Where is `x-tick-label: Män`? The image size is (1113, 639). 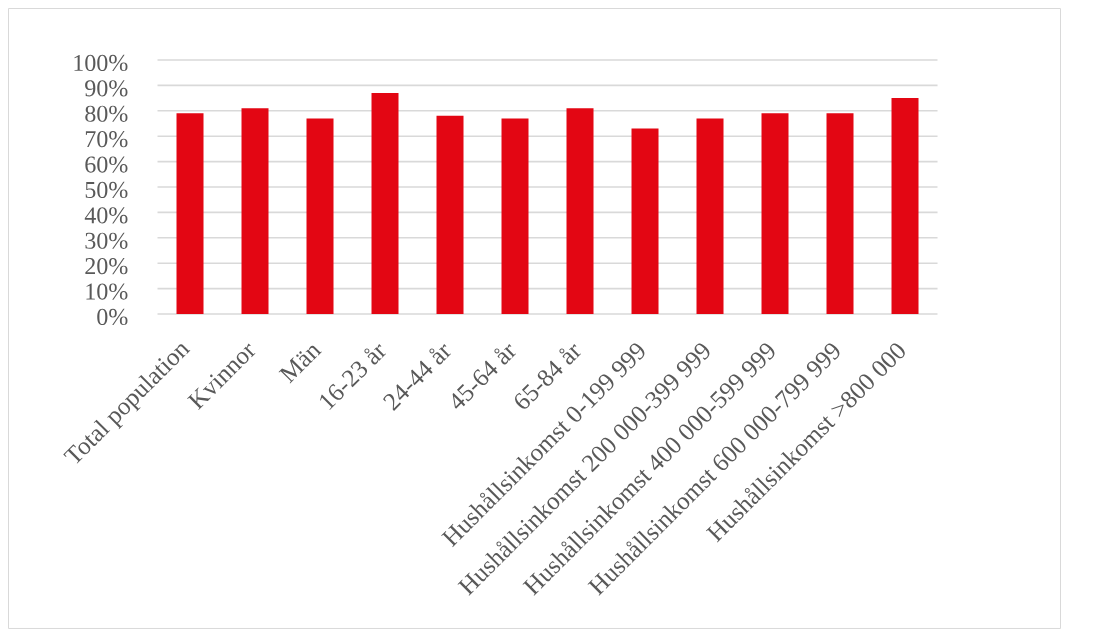
x-tick-label: Män is located at coordinates (300, 364).